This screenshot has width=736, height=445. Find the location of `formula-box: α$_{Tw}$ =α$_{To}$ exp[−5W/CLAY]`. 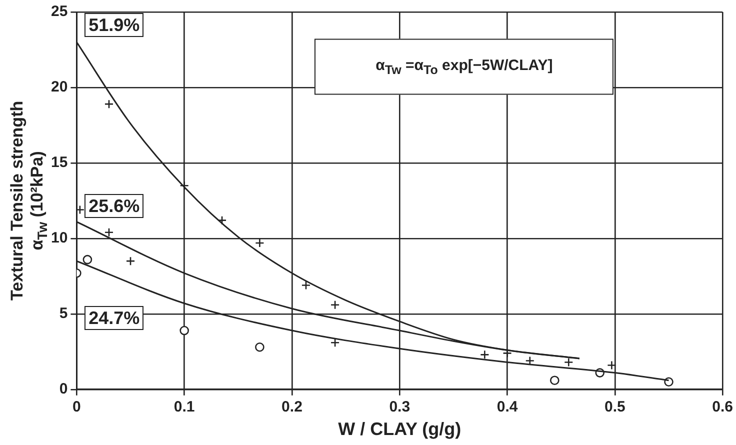

formula-box: α$_{Tw}$ =α$_{To}$ exp[−5W/CLAY] is located at coordinates (464, 66).